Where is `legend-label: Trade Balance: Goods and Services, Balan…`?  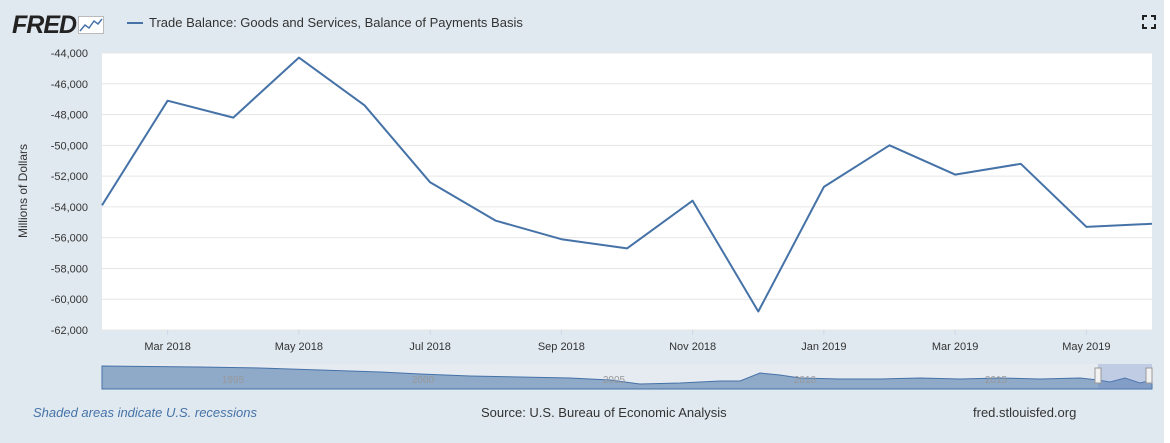
legend-label: Trade Balance: Goods and Services, Balan… is located at coordinates (336, 22).